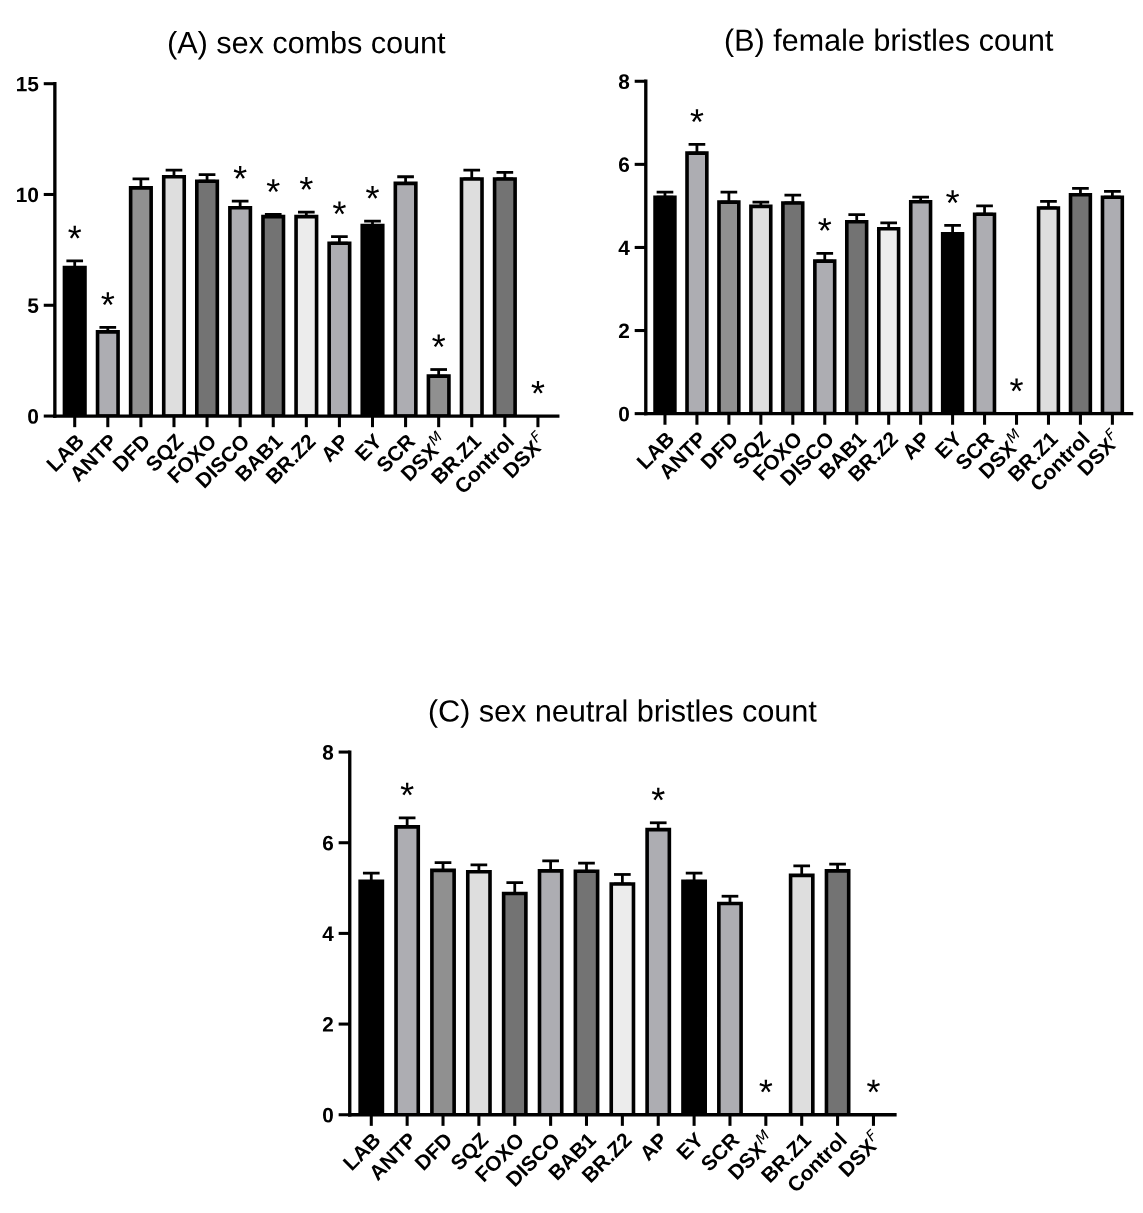  I want to click on chart-title: (B) female bristles count, so click(889, 43).